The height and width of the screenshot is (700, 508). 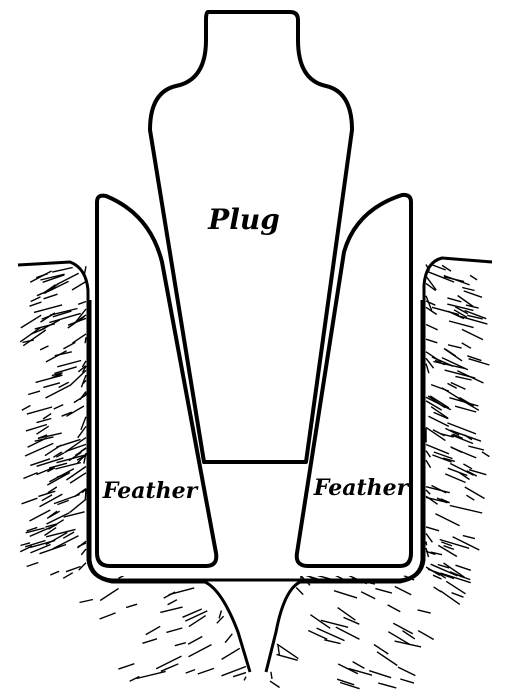 I want to click on feather-right-label: Feather, so click(x=361, y=488).